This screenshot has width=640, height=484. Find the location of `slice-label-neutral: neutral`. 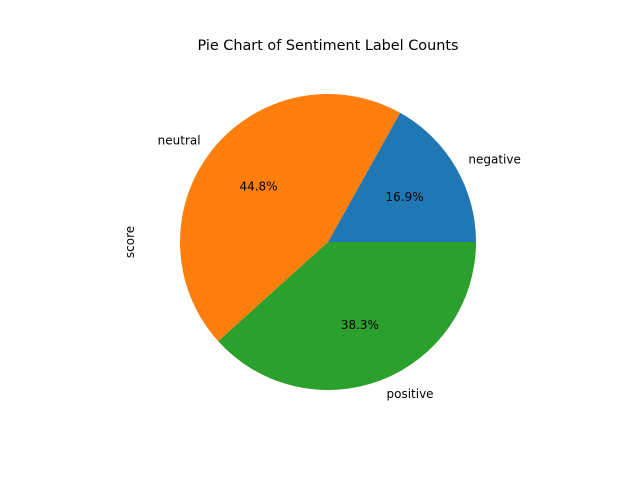

slice-label-neutral: neutral is located at coordinates (179, 141).